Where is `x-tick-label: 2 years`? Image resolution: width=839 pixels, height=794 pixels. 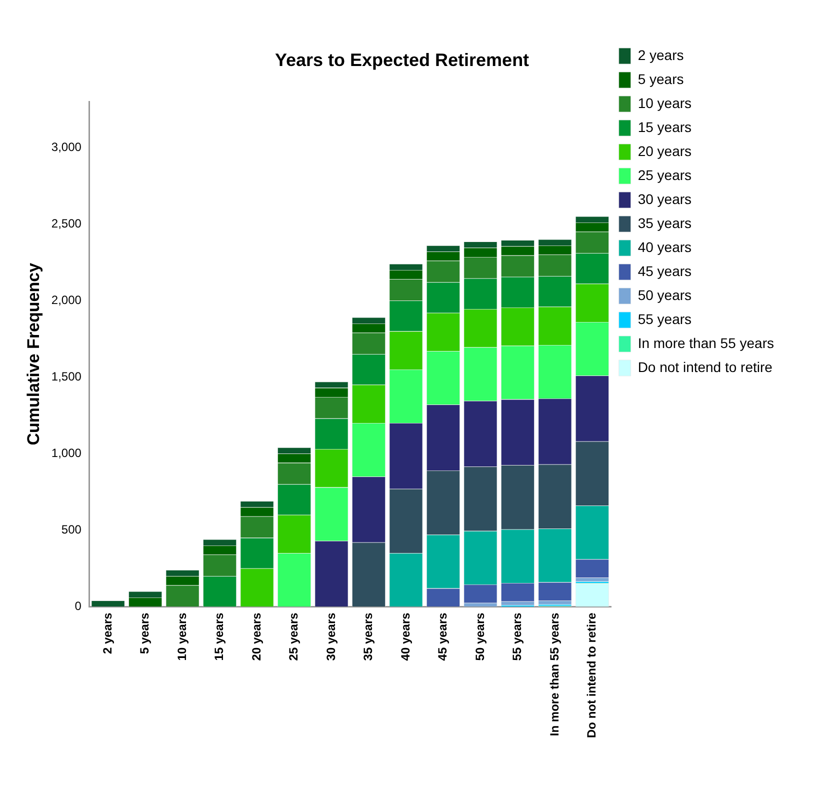
x-tick-label: 2 years is located at coordinates (107, 633).